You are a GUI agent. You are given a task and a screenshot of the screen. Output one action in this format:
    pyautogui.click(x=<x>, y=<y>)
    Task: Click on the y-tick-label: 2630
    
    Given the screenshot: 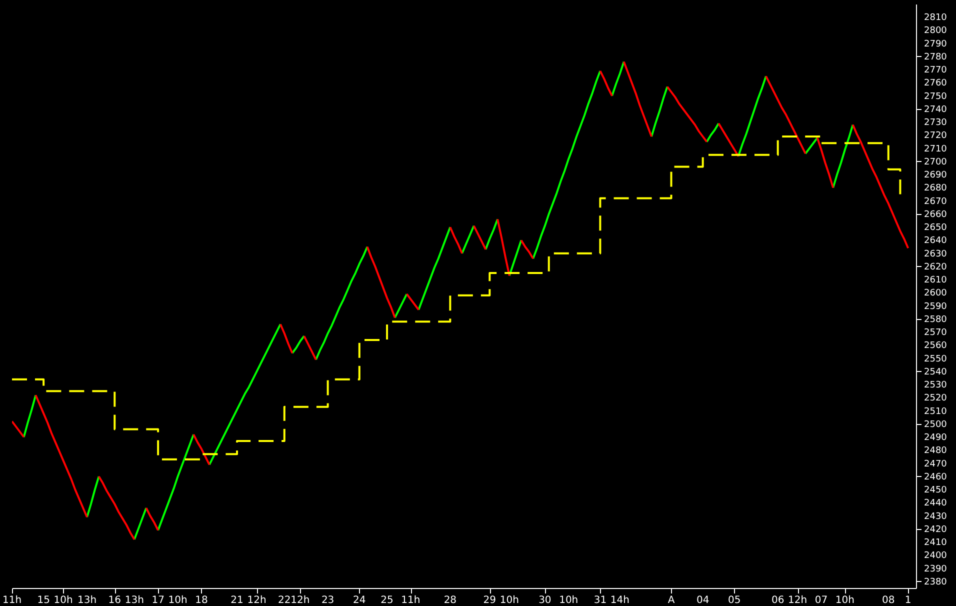 What is the action you would take?
    pyautogui.click(x=936, y=254)
    